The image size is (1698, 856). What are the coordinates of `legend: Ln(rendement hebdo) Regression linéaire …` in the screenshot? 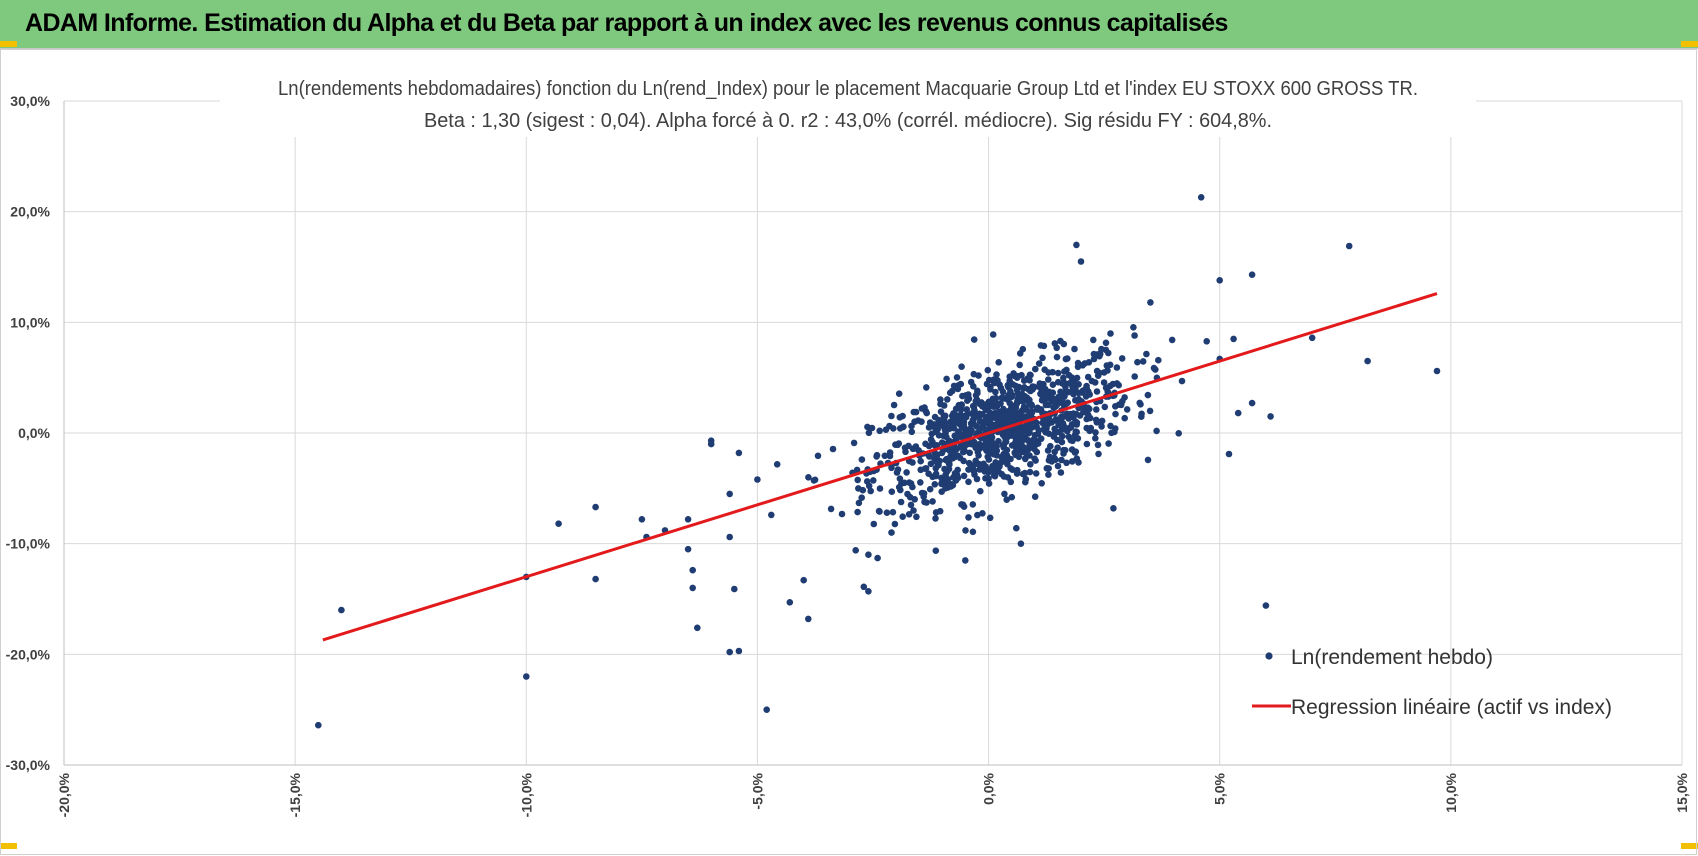 It's located at (1432, 682).